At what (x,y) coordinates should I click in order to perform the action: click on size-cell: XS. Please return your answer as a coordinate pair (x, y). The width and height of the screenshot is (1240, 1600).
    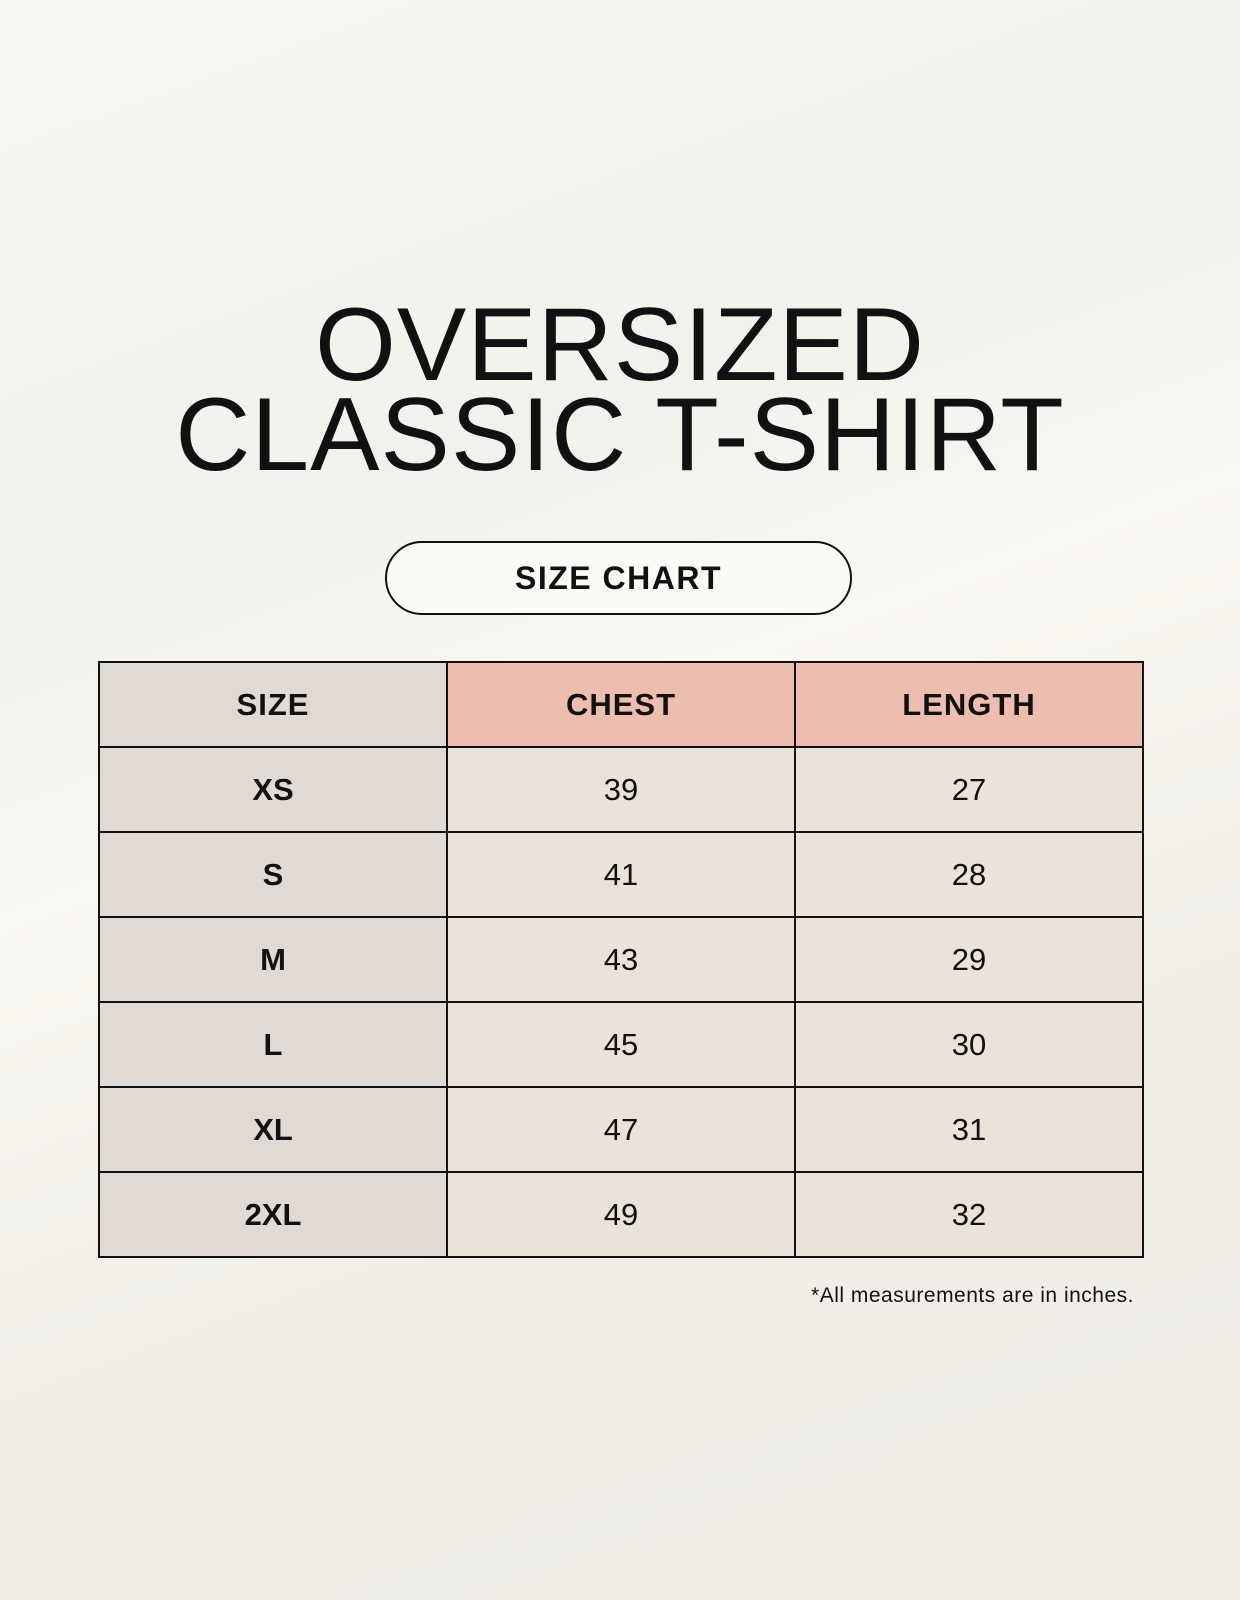
    Looking at the image, I should click on (273, 789).